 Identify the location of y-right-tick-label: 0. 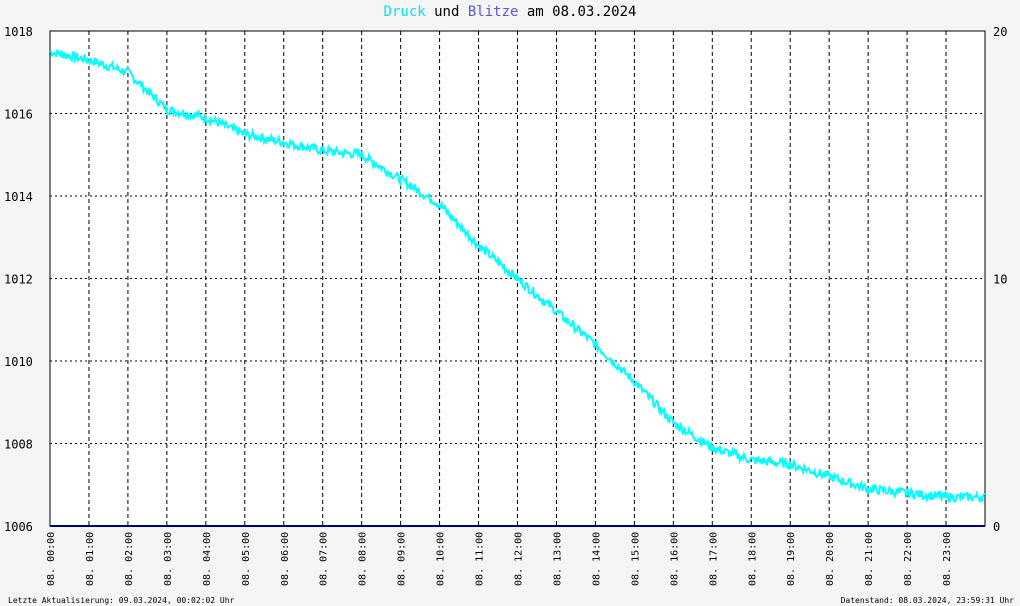
(996, 527).